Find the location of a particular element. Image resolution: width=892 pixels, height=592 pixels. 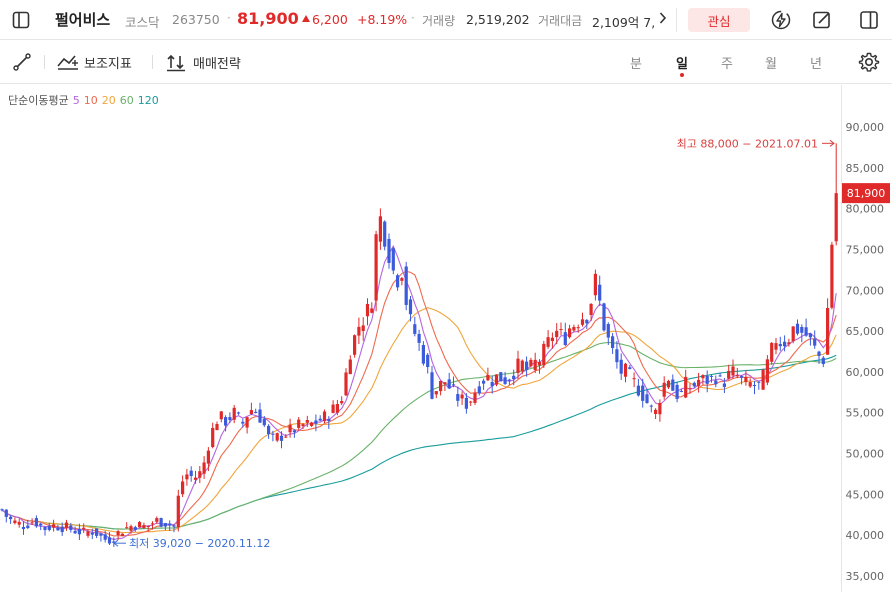

period-tab-minute: 분 is located at coordinates (636, 64).